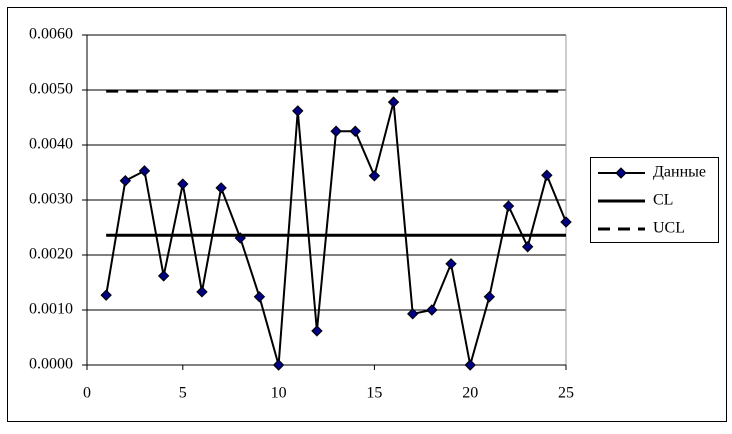  What do you see at coordinates (51, 254) in the screenshot?
I see `y-tick-label: 0.0020` at bounding box center [51, 254].